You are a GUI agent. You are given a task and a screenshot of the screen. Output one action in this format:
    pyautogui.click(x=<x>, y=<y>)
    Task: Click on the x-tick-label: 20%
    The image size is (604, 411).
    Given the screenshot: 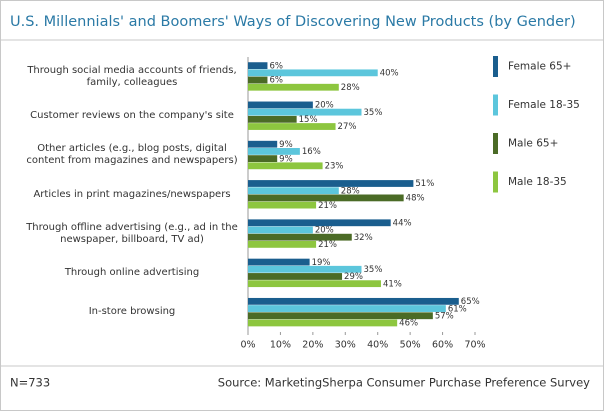 What is the action you would take?
    pyautogui.click(x=312, y=345)
    